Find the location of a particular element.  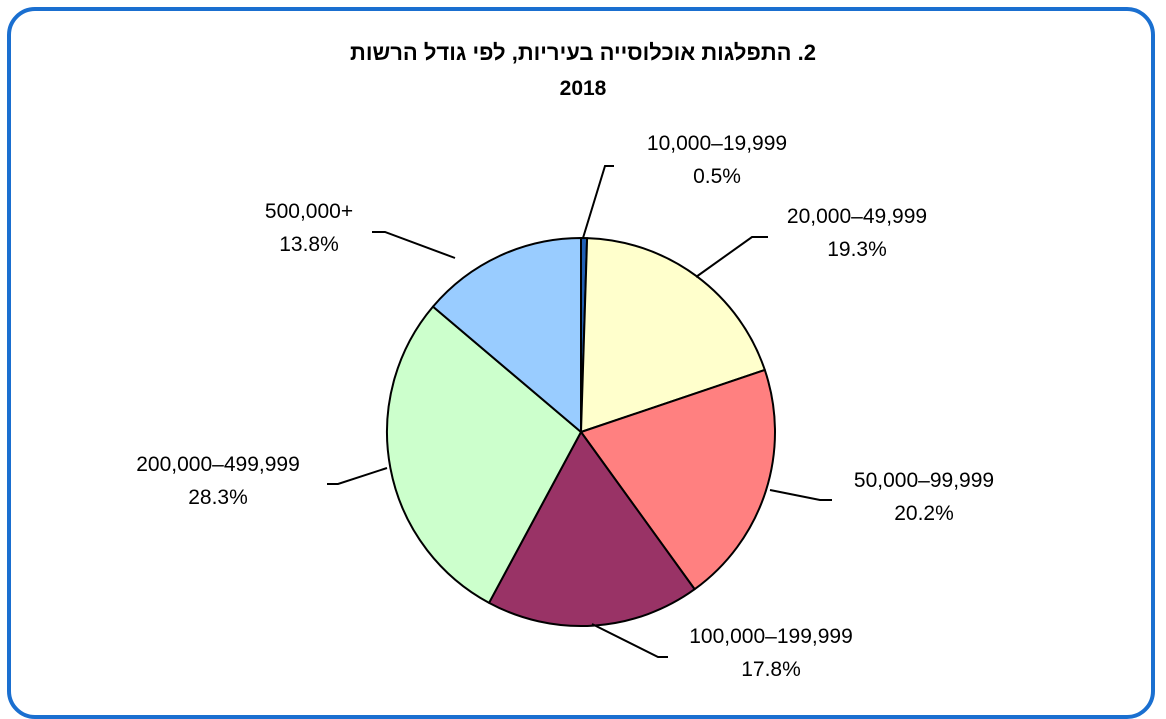

slice-category-label: 200,000–499,999 is located at coordinates (218, 464).